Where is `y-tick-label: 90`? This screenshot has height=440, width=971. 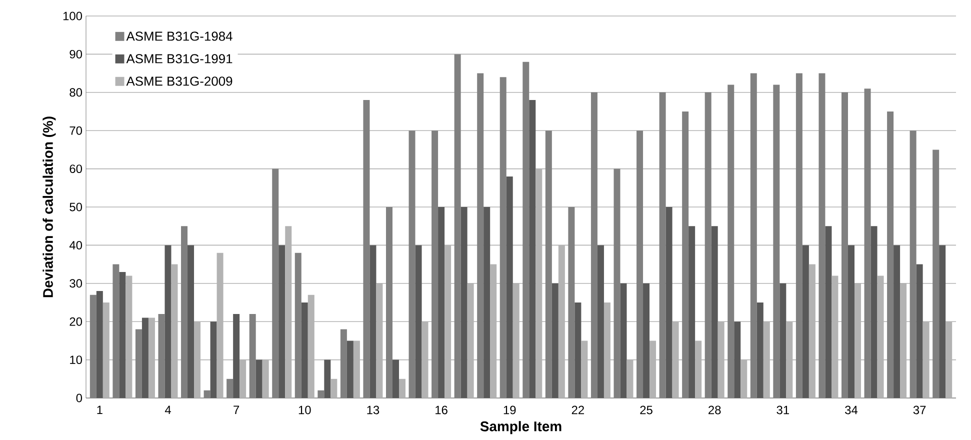
y-tick-label: 90 is located at coordinates (76, 54).